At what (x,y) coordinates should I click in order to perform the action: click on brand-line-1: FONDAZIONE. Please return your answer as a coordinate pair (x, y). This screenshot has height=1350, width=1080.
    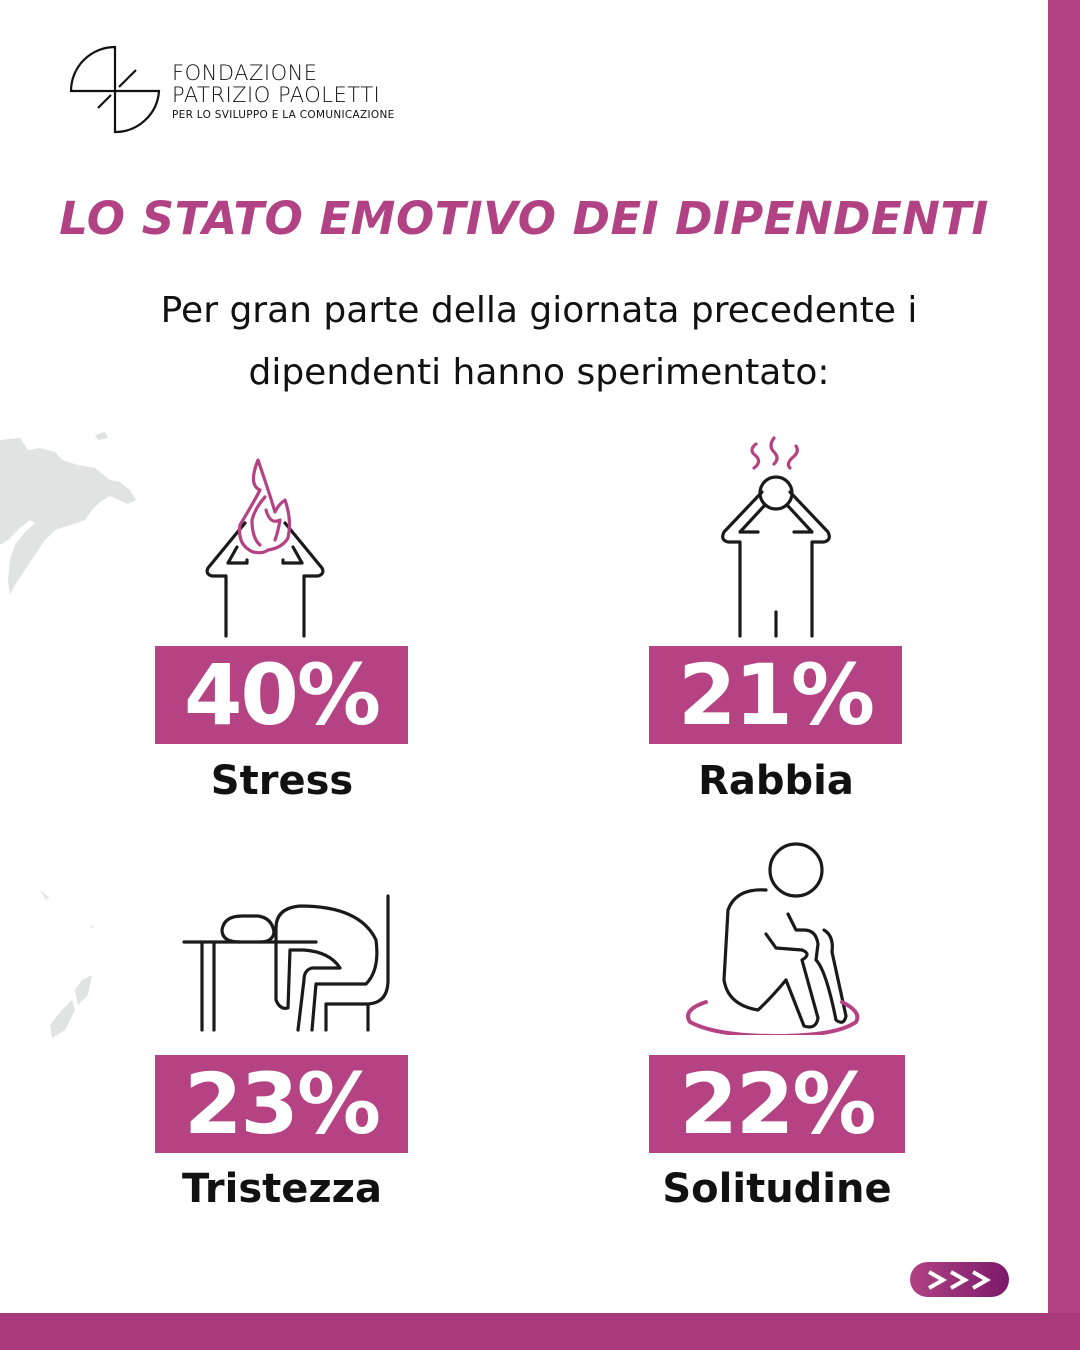
    Looking at the image, I should click on (245, 73).